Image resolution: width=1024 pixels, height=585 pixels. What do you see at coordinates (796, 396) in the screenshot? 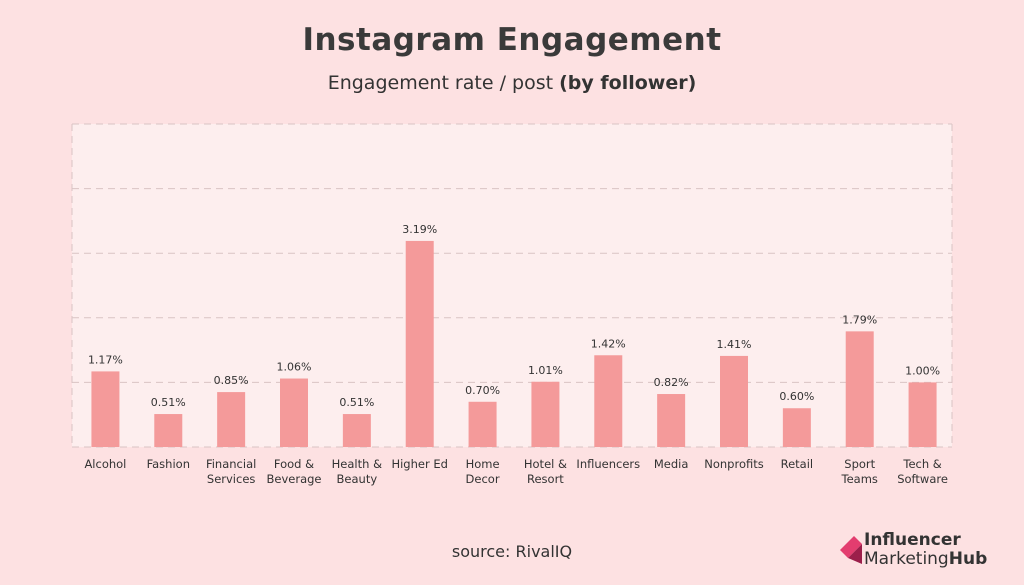
I see `data-label: 0.60%` at bounding box center [796, 396].